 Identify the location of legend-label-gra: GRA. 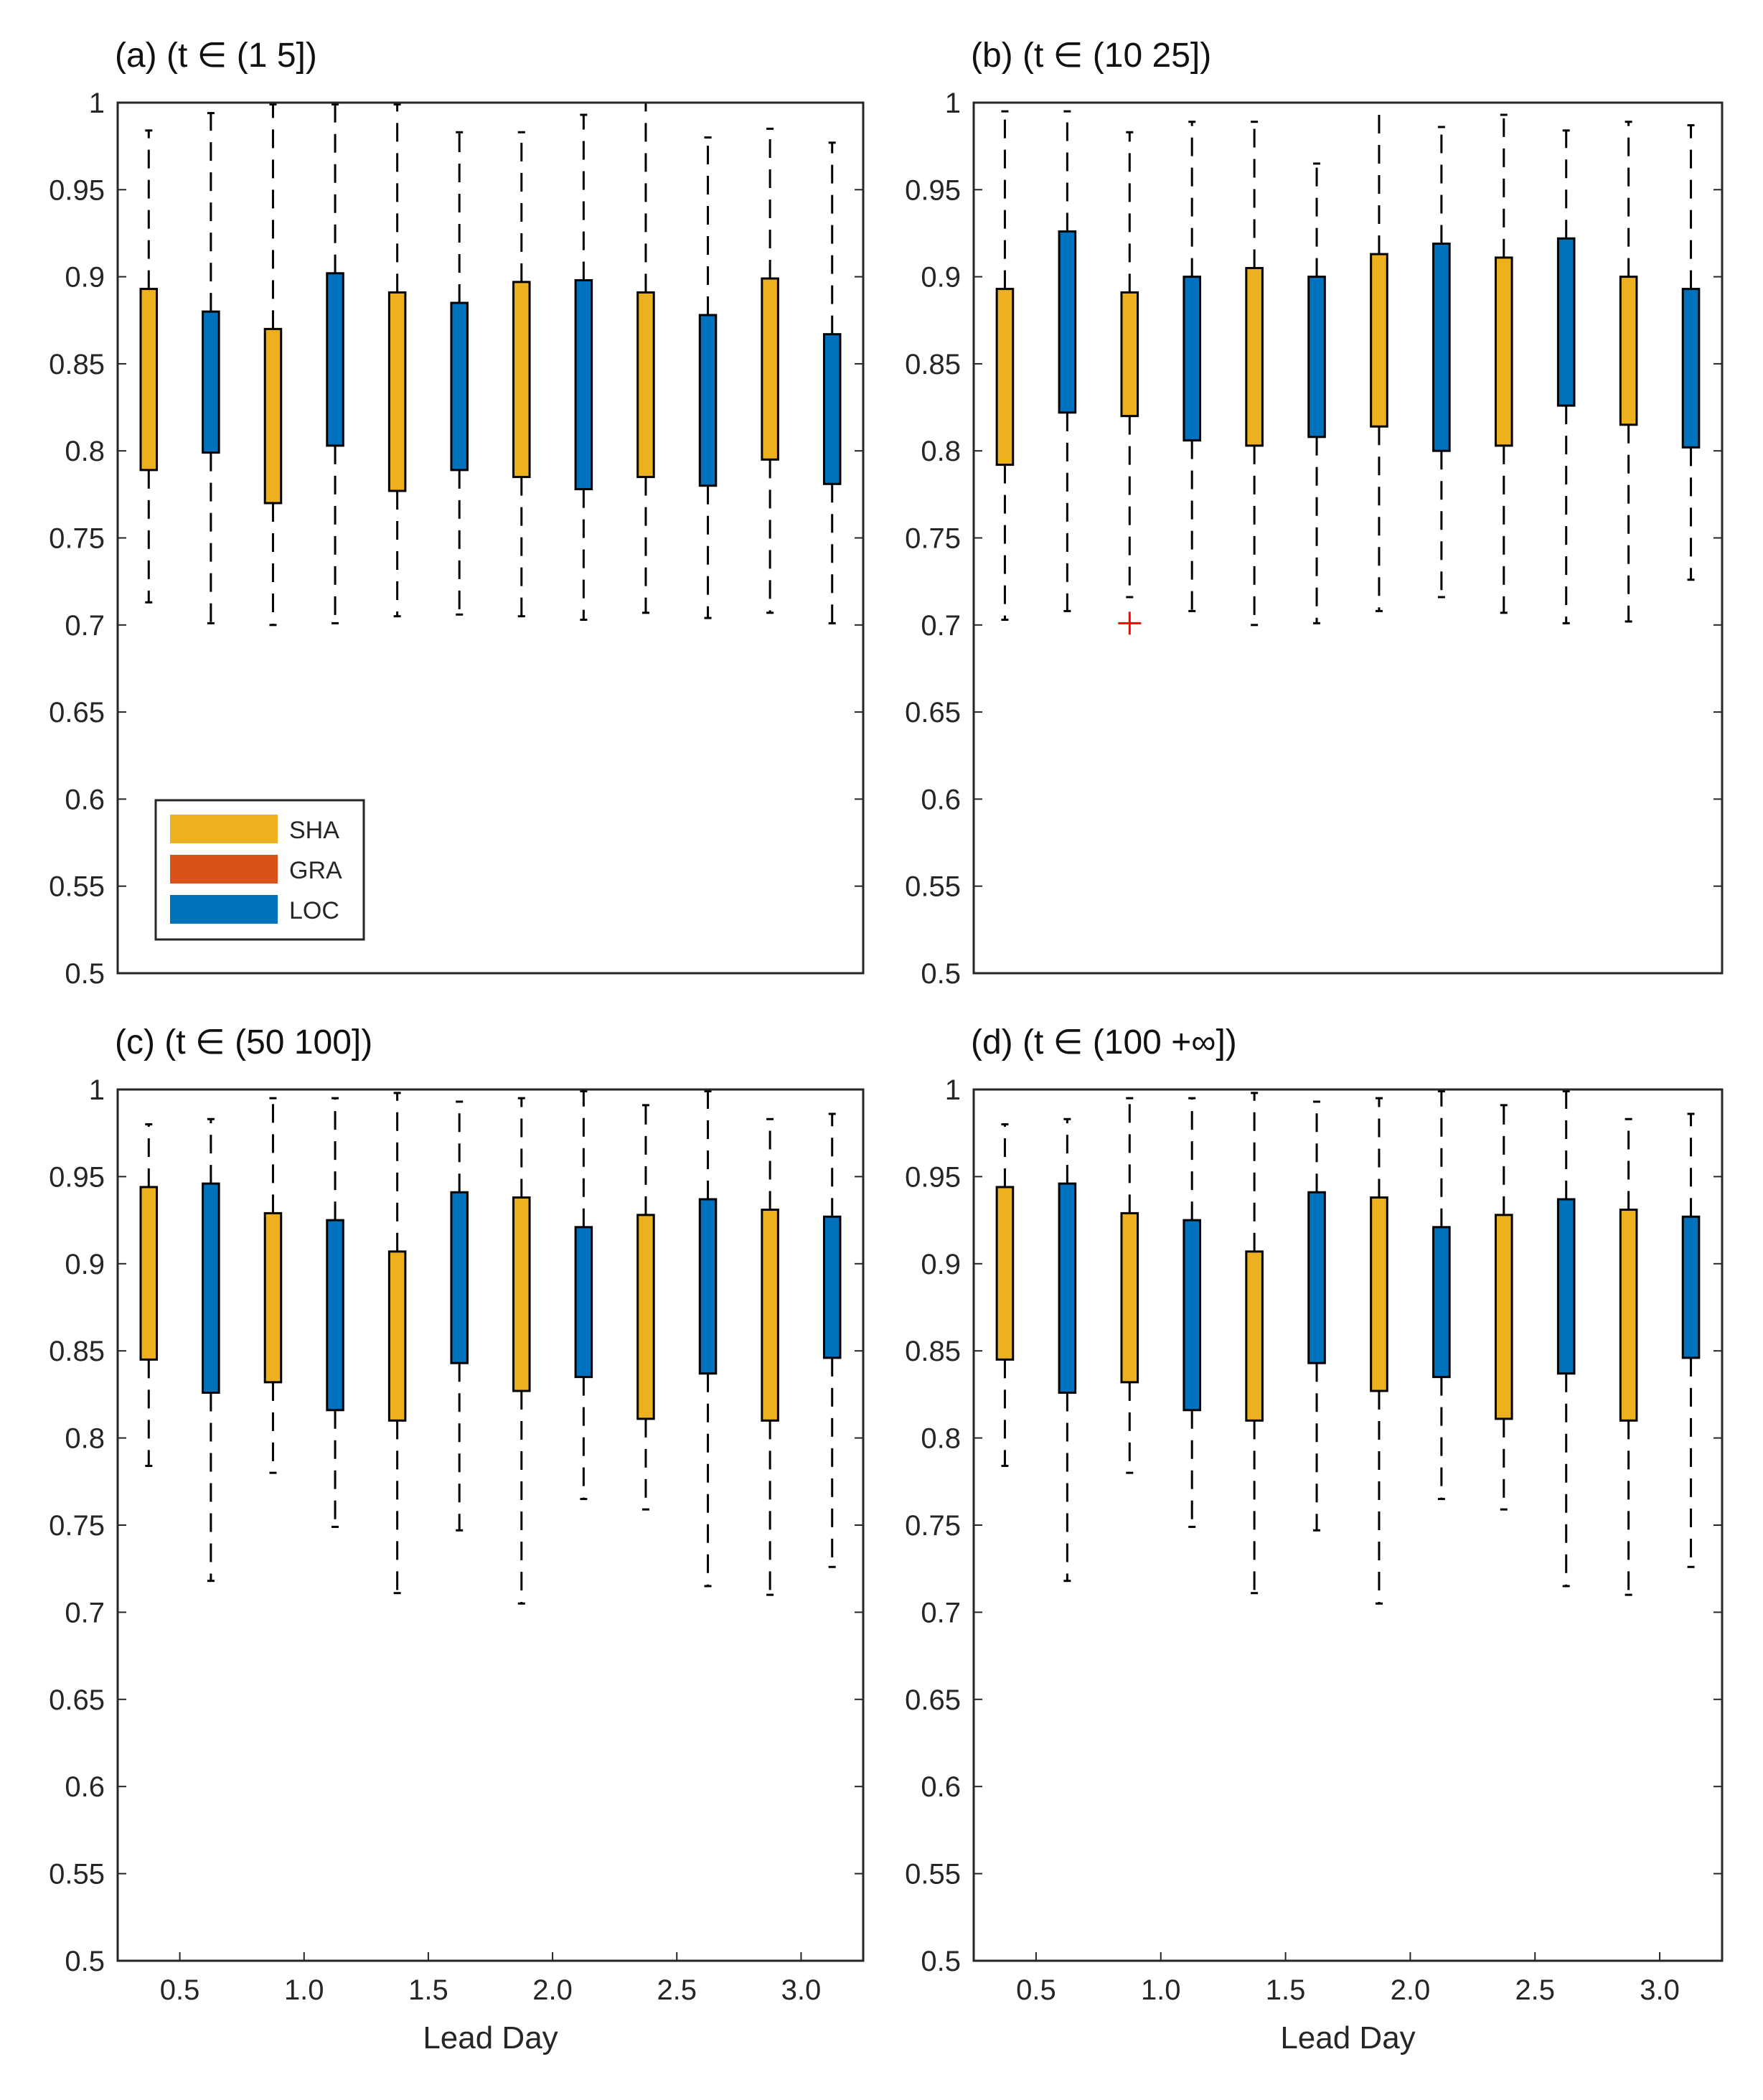
(316, 870).